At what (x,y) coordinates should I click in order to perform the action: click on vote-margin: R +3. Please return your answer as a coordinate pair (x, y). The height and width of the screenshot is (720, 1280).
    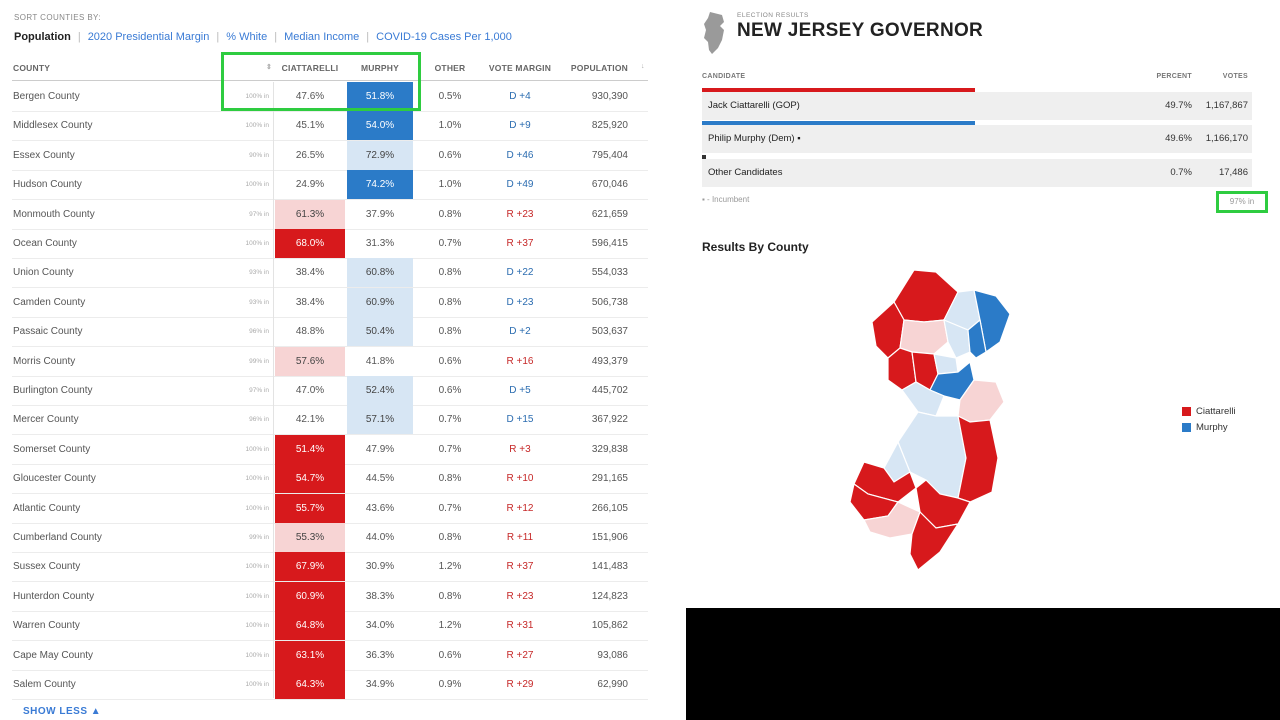
    Looking at the image, I should click on (520, 449).